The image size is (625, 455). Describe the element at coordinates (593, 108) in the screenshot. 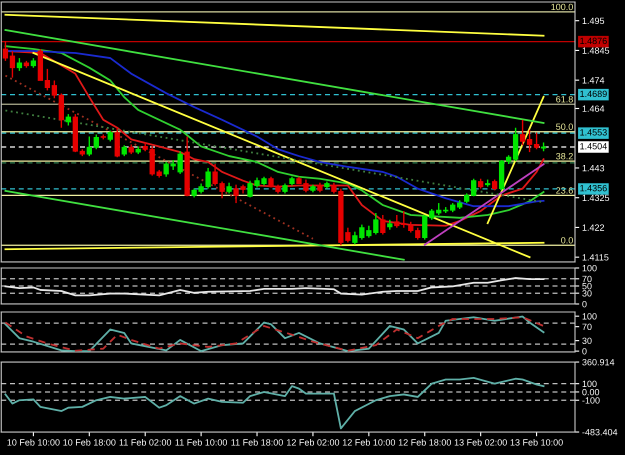

I see `y-tick-label: 1.464` at that location.